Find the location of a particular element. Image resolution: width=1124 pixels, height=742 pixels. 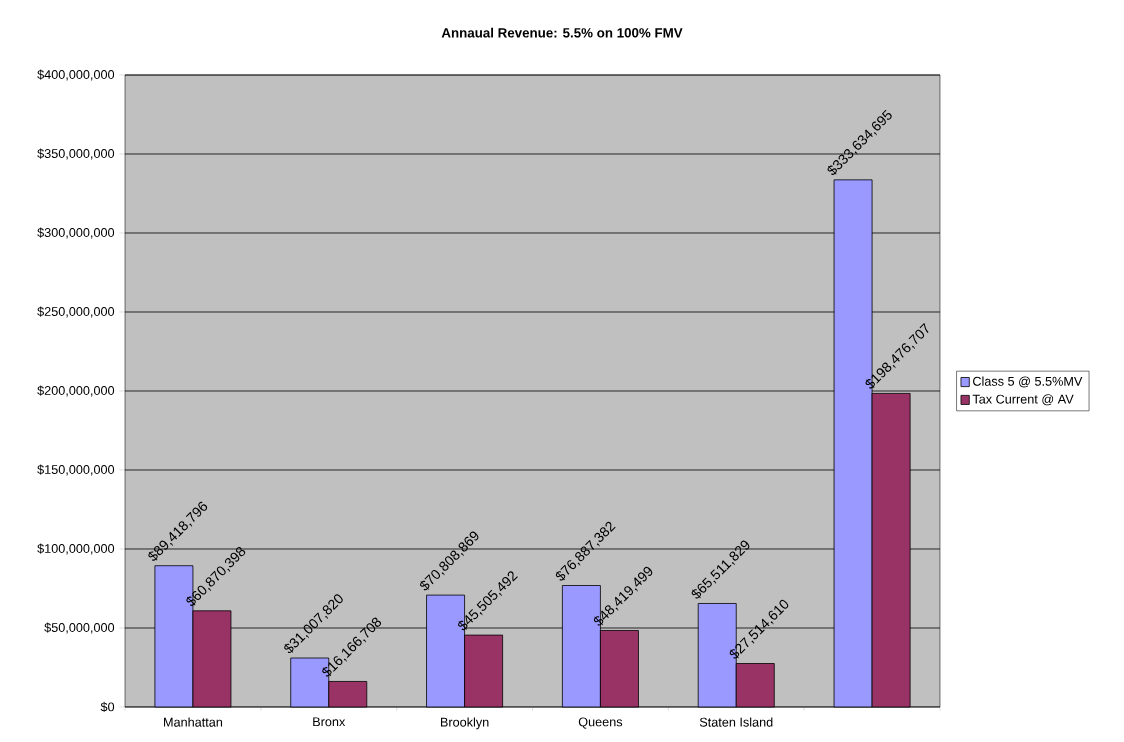

y-tick-label: $350,000,000 is located at coordinates (76, 154).